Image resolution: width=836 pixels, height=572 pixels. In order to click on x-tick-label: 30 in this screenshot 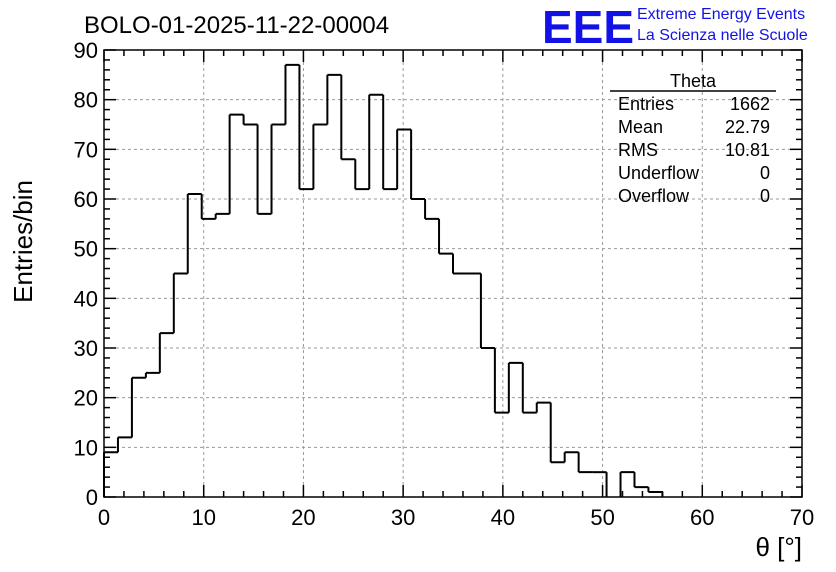, I will do `click(403, 517)`.